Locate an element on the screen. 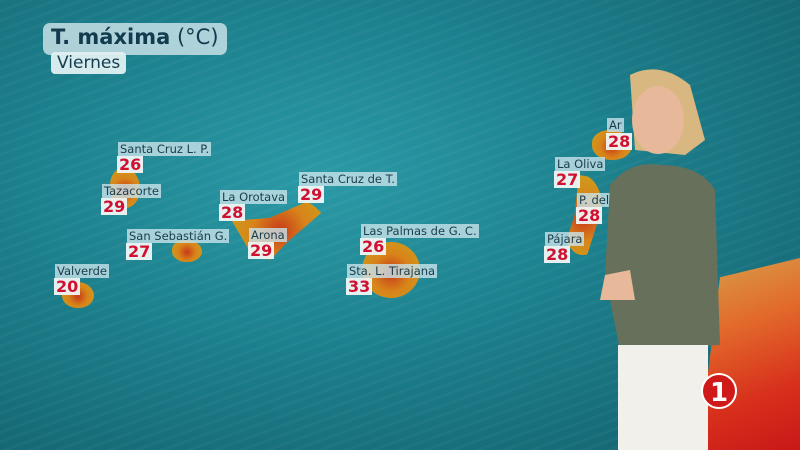 This screenshot has height=450, width=800. map-title: T. máxima (°C) is located at coordinates (135, 39).